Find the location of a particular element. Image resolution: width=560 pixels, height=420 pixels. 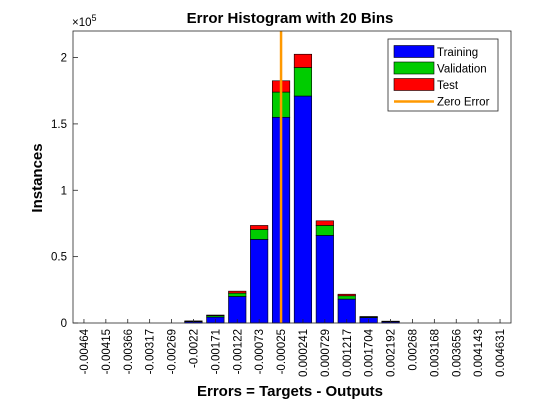

x-tick-label: -0.00366 is located at coordinates (129, 351).